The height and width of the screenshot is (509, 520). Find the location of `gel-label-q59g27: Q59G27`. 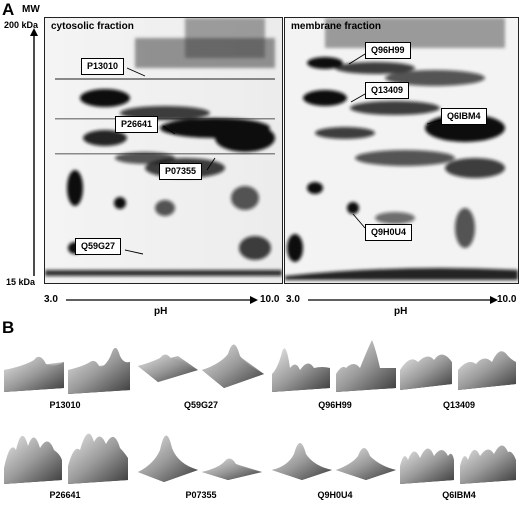

gel-label-q59g27: Q59G27 is located at coordinates (98, 246).